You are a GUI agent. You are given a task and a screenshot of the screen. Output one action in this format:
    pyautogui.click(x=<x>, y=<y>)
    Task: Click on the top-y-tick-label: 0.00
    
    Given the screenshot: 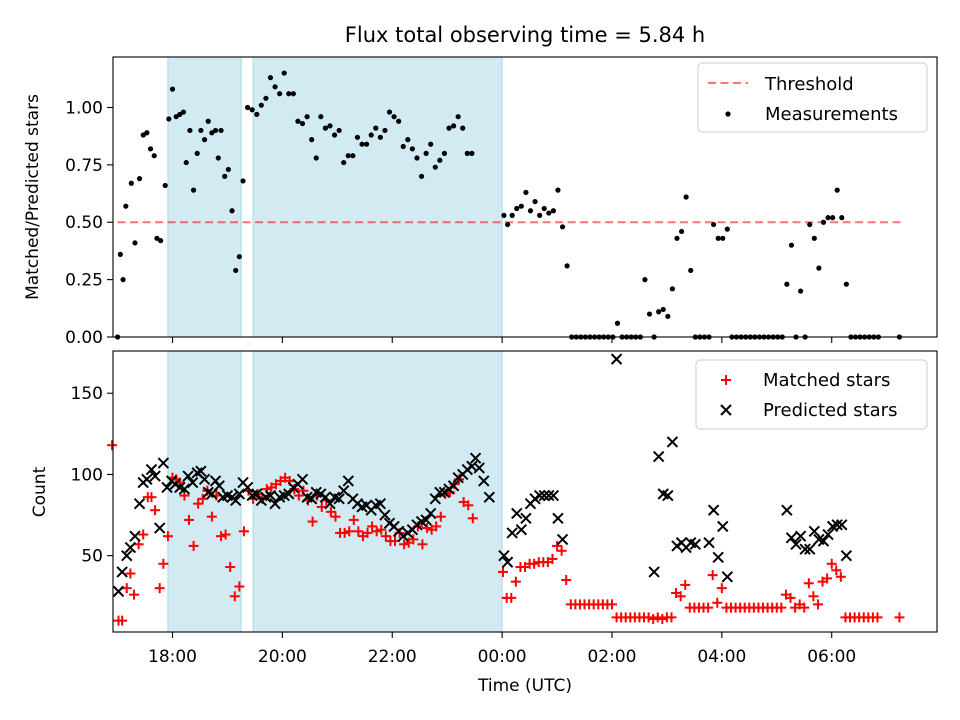 What is the action you would take?
    pyautogui.click(x=84, y=338)
    